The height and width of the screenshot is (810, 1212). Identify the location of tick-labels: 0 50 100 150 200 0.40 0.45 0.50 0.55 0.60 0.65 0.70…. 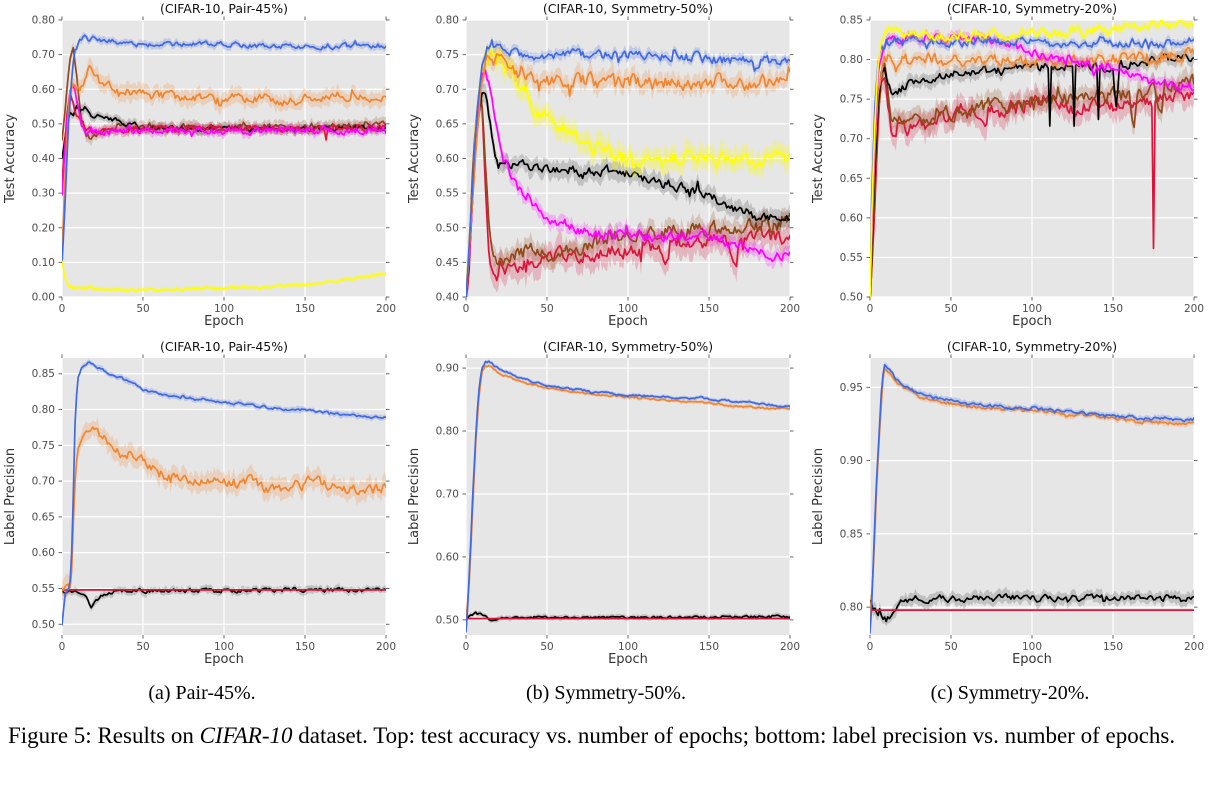
(618, 165).